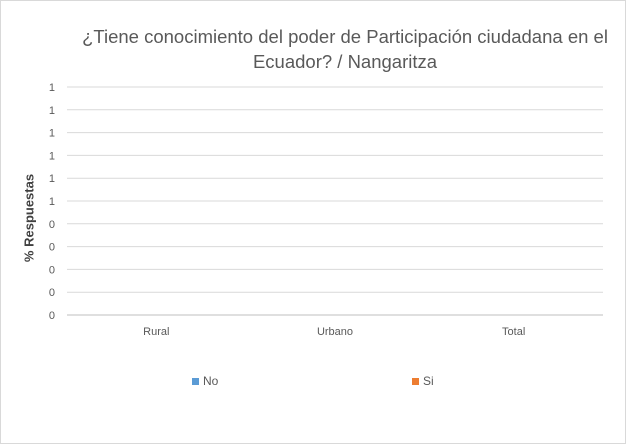  I want to click on legend-label: No, so click(211, 381).